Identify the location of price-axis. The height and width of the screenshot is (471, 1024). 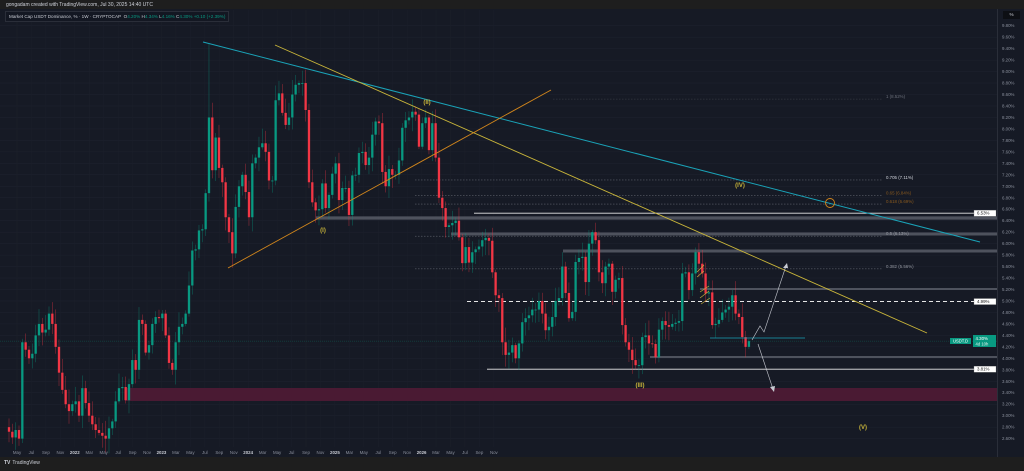
(1010, 233).